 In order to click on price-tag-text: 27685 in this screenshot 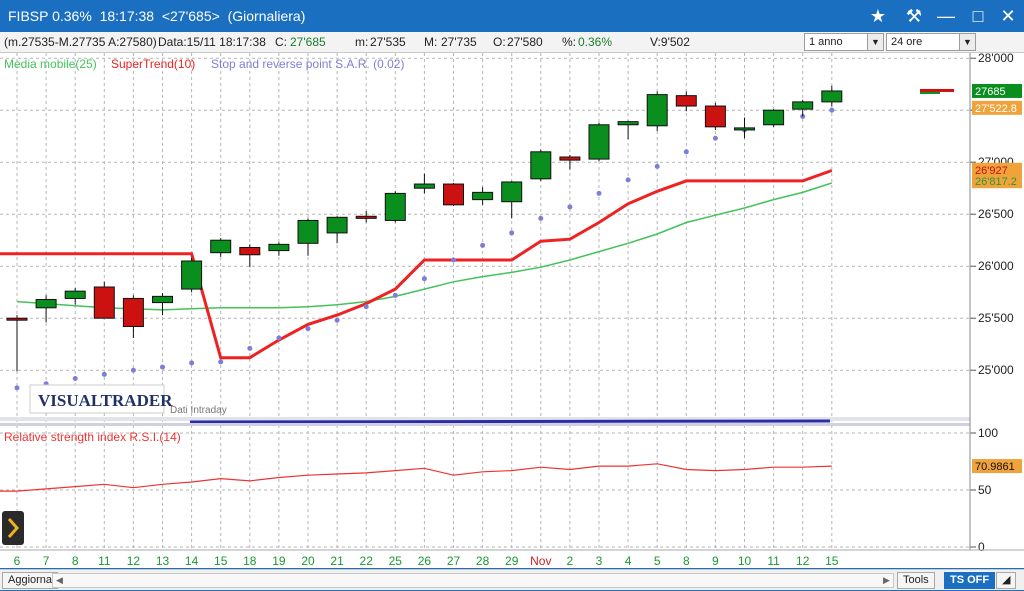, I will do `click(990, 92)`.